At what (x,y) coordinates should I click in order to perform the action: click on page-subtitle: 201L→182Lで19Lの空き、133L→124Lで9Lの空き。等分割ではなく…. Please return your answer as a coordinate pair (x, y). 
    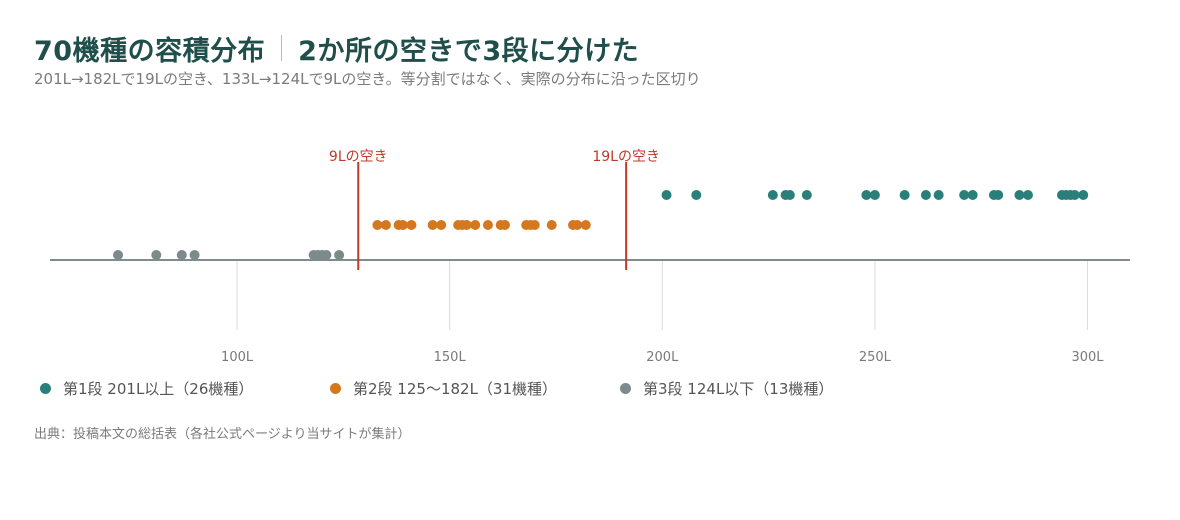
    Looking at the image, I should click on (367, 79).